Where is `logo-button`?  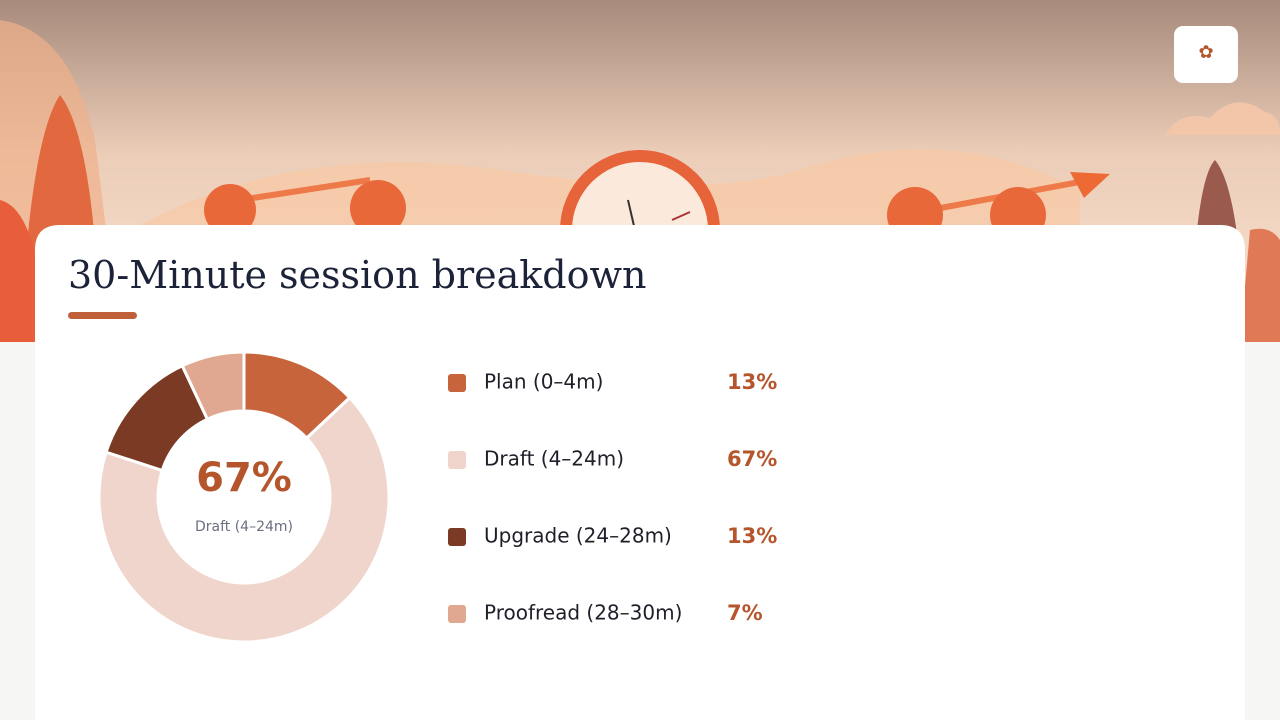
logo-button is located at coordinates (1206, 54).